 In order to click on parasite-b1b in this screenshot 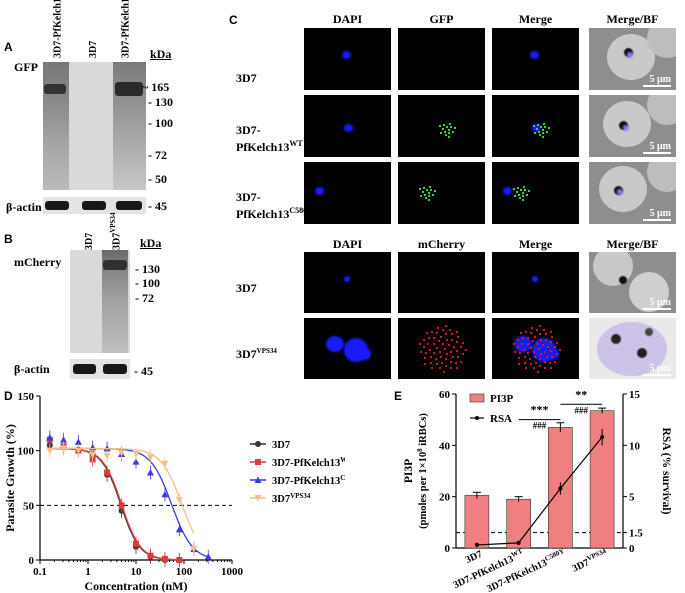, I will do `click(642, 353)`.